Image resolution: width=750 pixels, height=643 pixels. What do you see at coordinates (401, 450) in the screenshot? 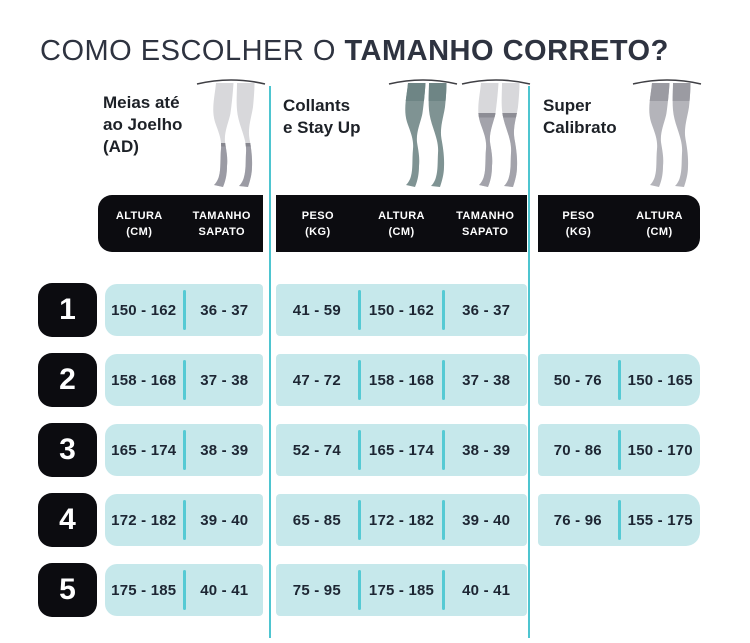
I see `table-row-collants: 52 - 74 165 - 174 38 - 39` at bounding box center [401, 450].